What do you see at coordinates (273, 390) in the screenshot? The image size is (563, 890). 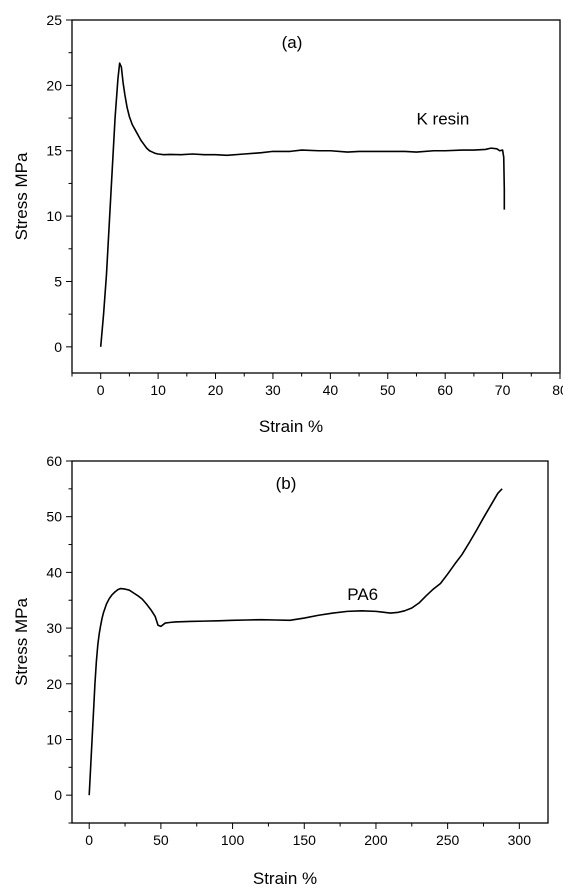 I see `x-tick-label: 30` at bounding box center [273, 390].